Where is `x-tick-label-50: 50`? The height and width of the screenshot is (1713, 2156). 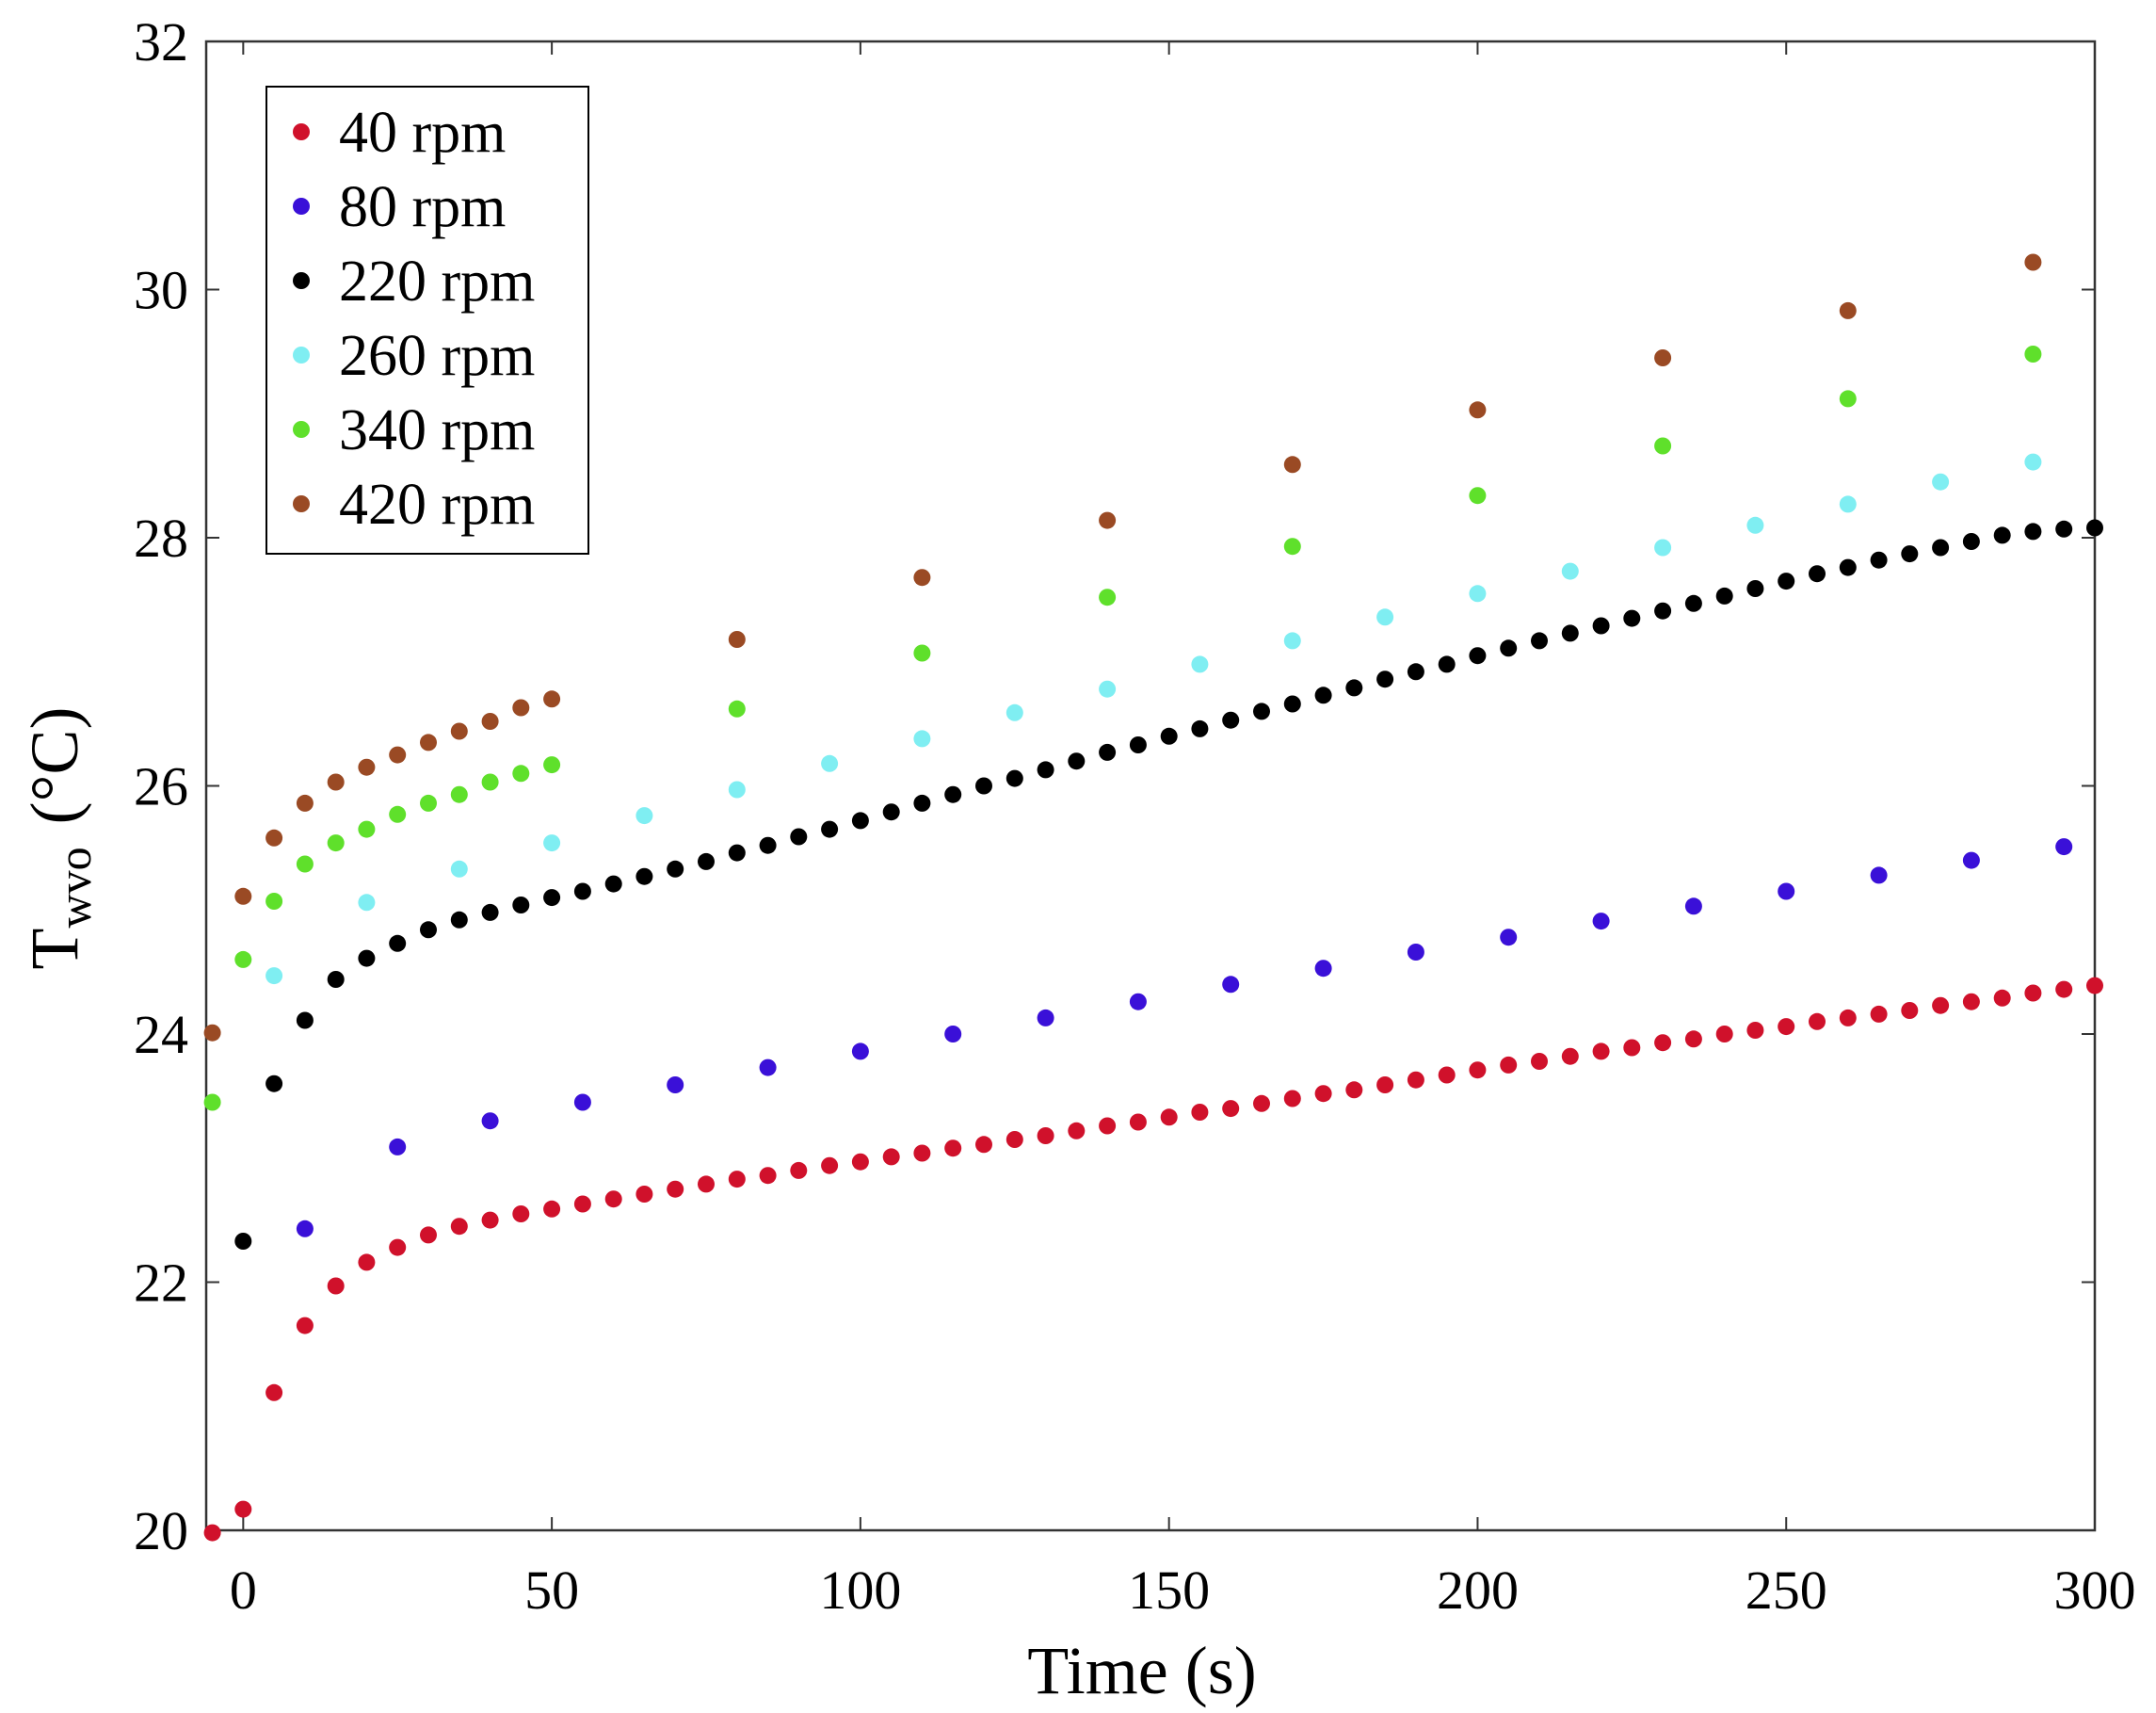
x-tick-label-50: 50 is located at coordinates (551, 1590).